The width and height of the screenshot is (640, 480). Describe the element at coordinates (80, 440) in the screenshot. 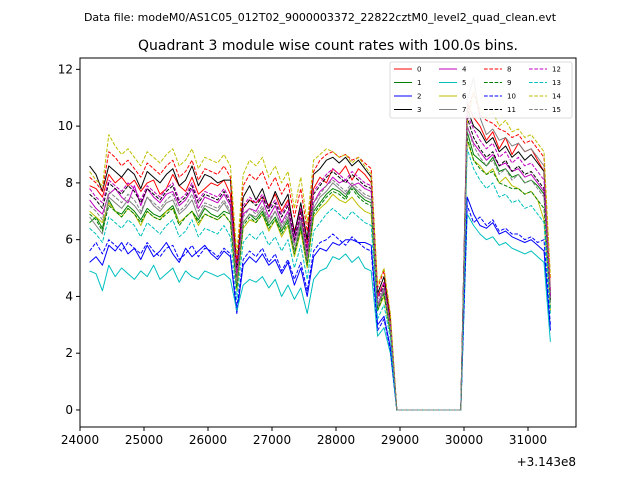

I see `x-tick-label: 24000` at that location.